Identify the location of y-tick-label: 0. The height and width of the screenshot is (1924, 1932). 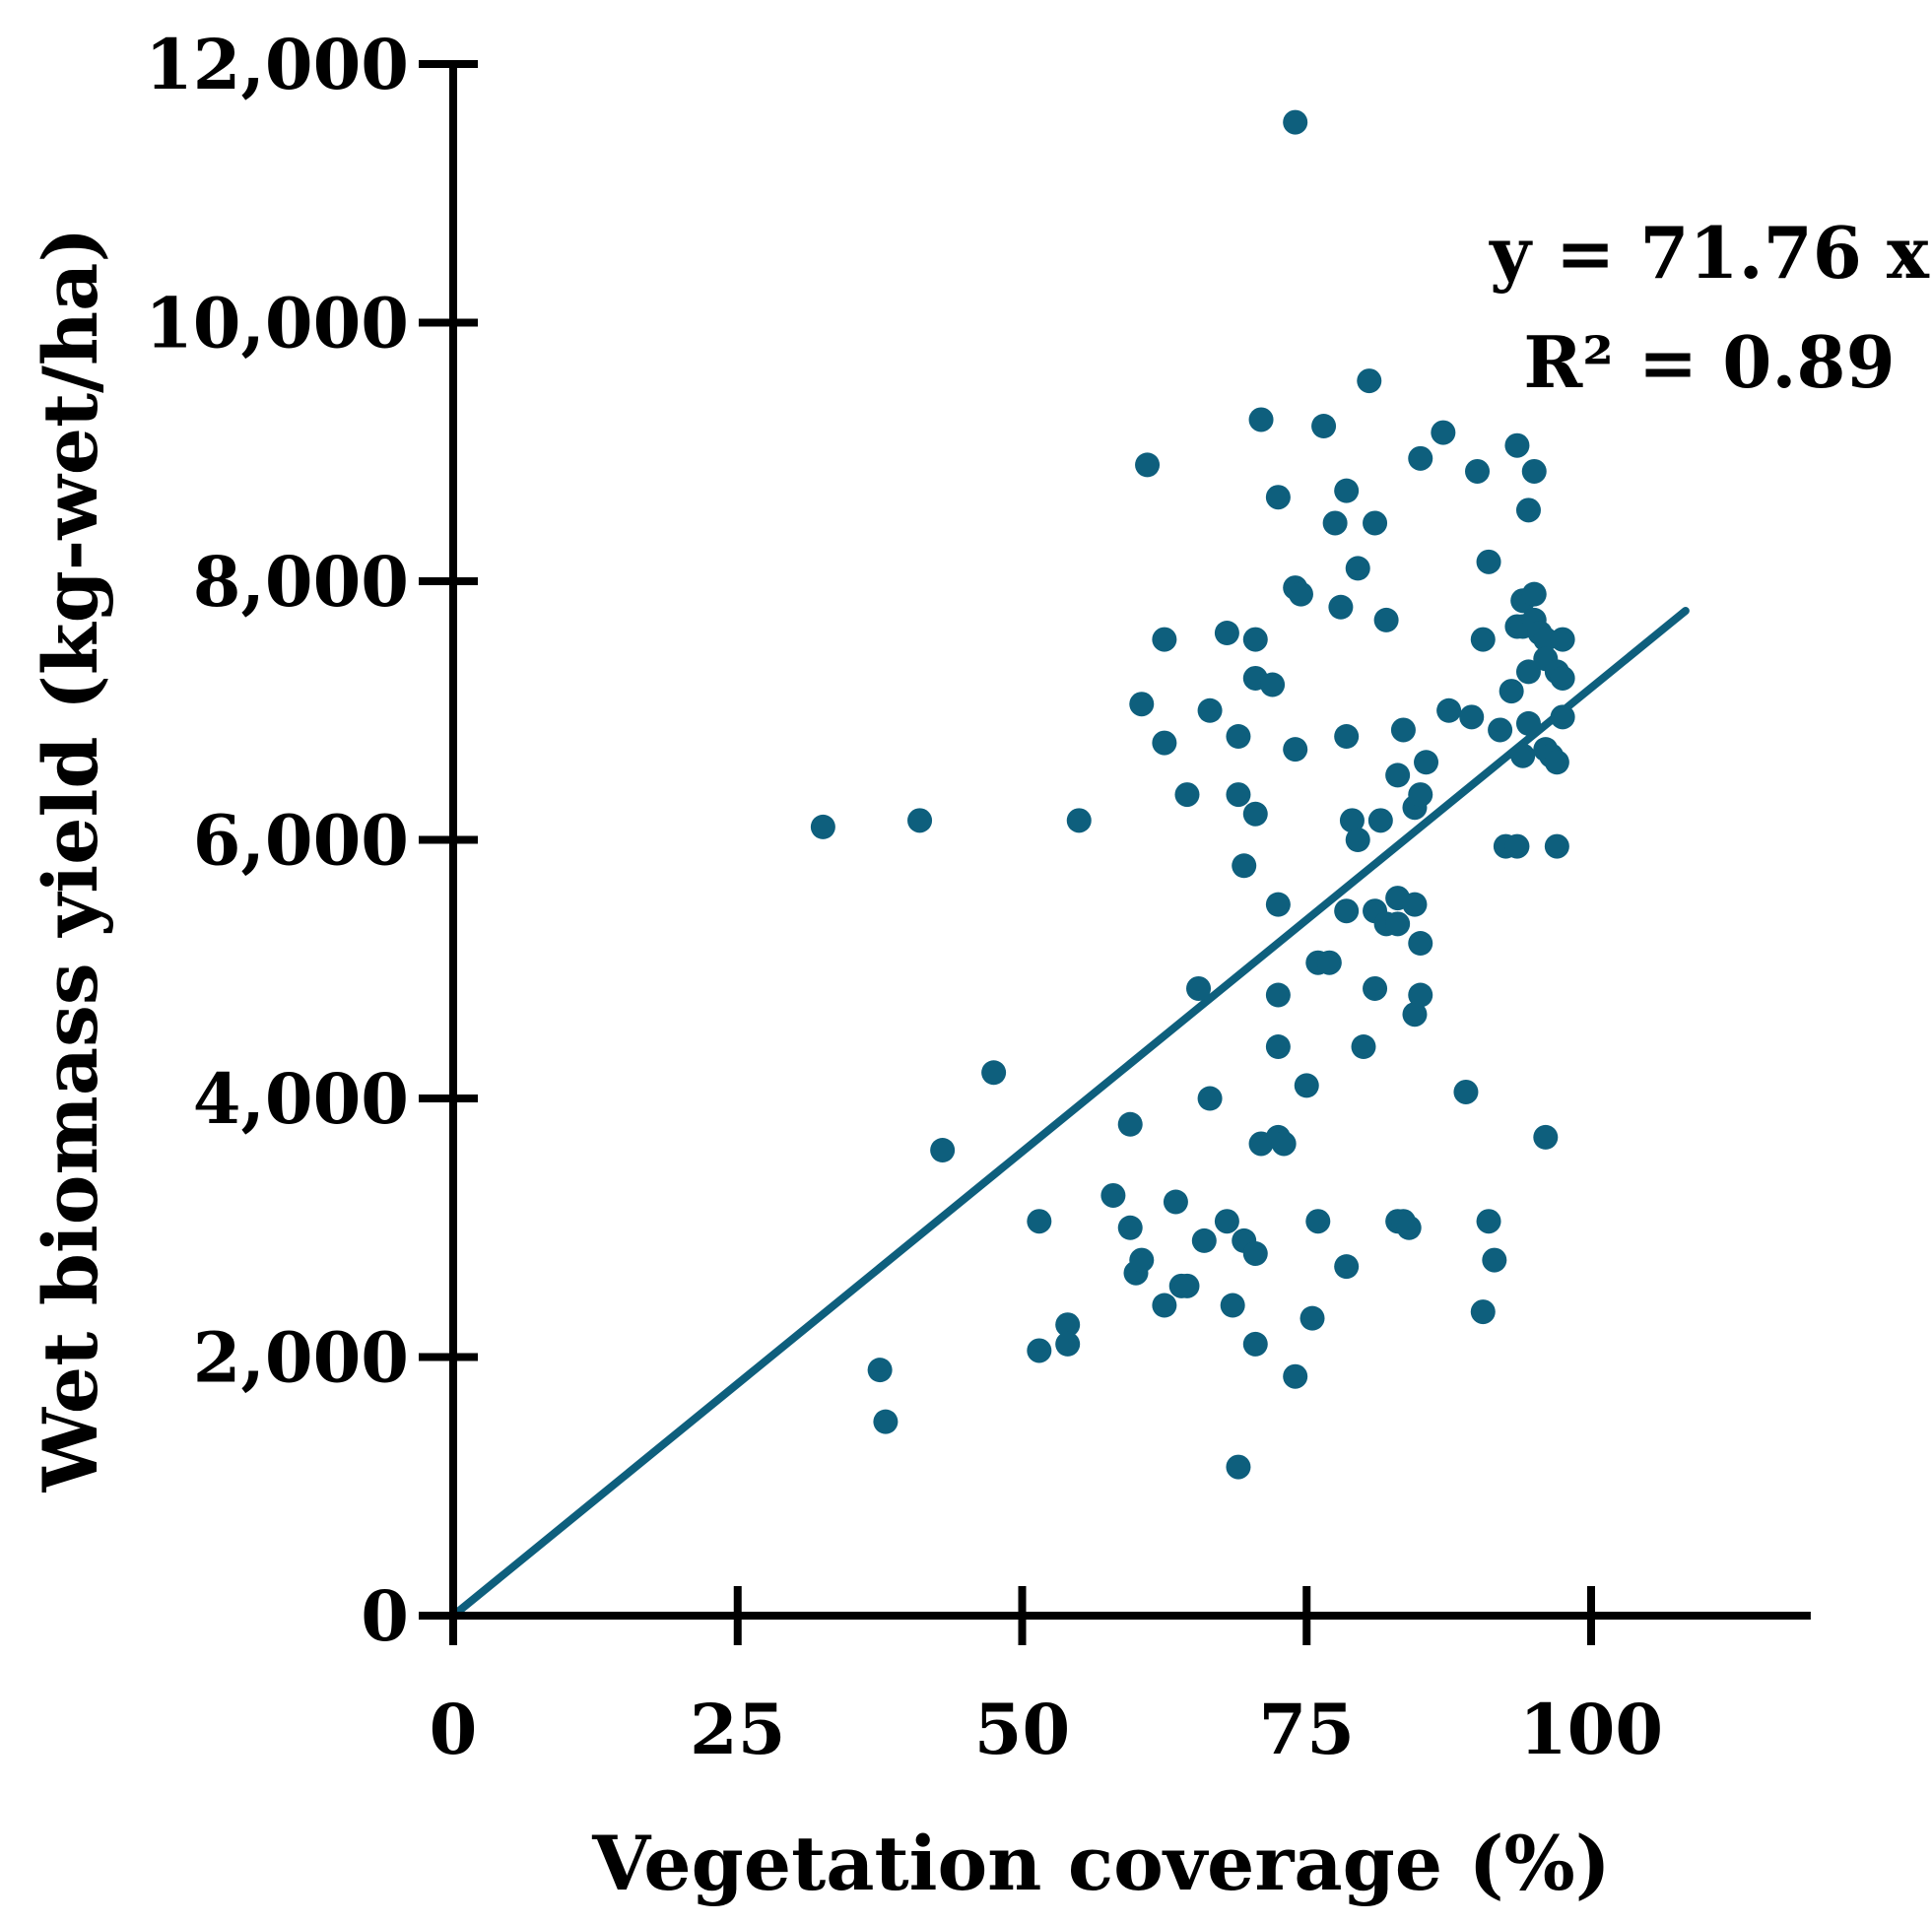
(385, 1616).